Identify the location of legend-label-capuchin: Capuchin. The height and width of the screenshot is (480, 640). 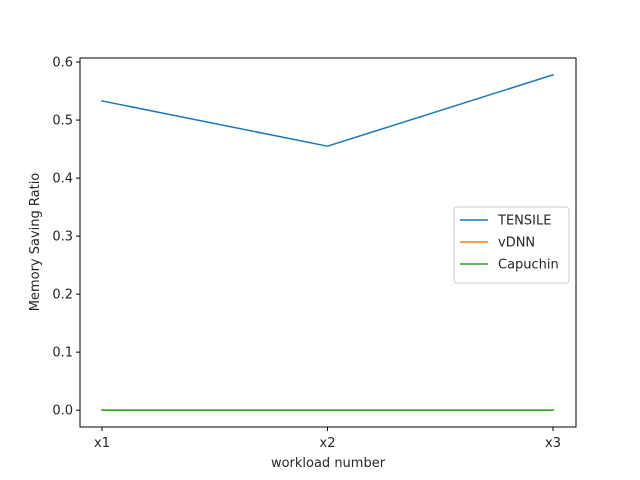
(528, 265).